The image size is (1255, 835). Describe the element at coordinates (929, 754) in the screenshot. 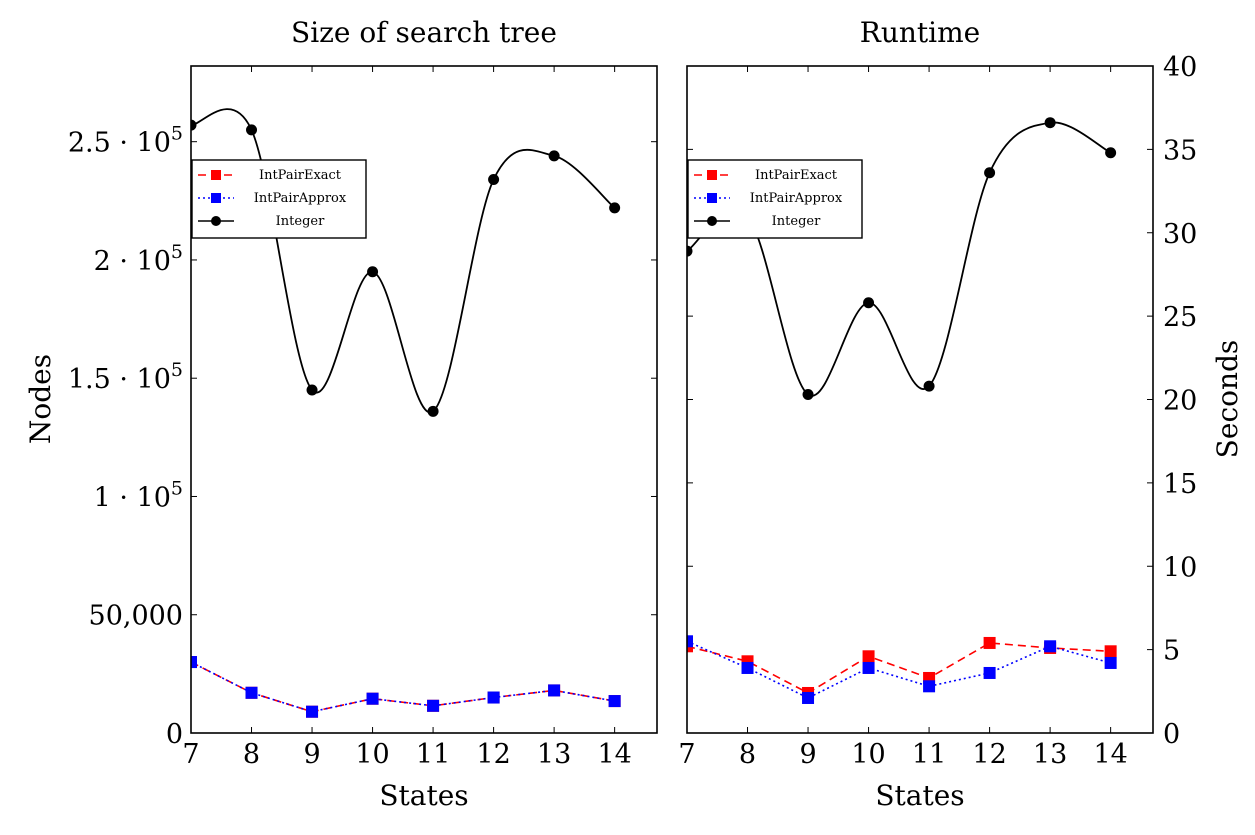

I see `runtime-x-tick-label: 11` at that location.